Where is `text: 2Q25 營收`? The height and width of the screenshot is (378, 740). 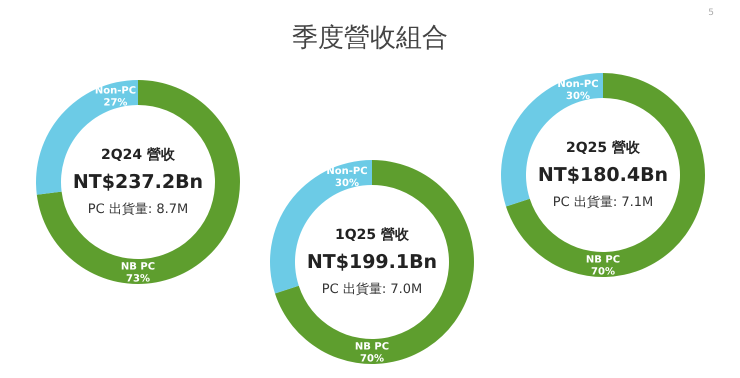 text: 2Q25 營收 is located at coordinates (603, 148).